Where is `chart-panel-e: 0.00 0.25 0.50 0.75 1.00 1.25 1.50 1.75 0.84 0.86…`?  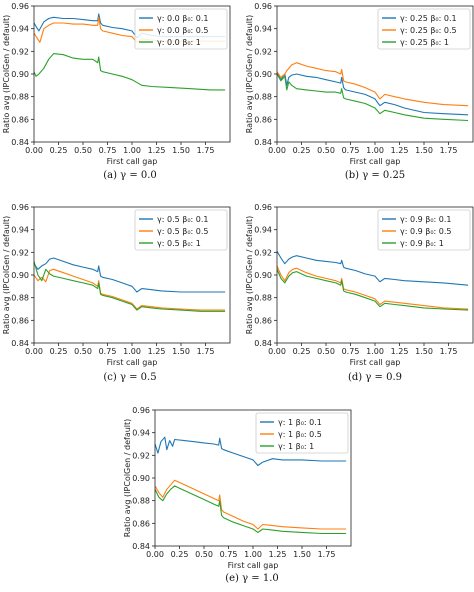 chart-panel-e: 0.00 0.25 0.50 0.75 1.00 1.25 1.50 1.75 0.84 0.86… is located at coordinates (237, 495).